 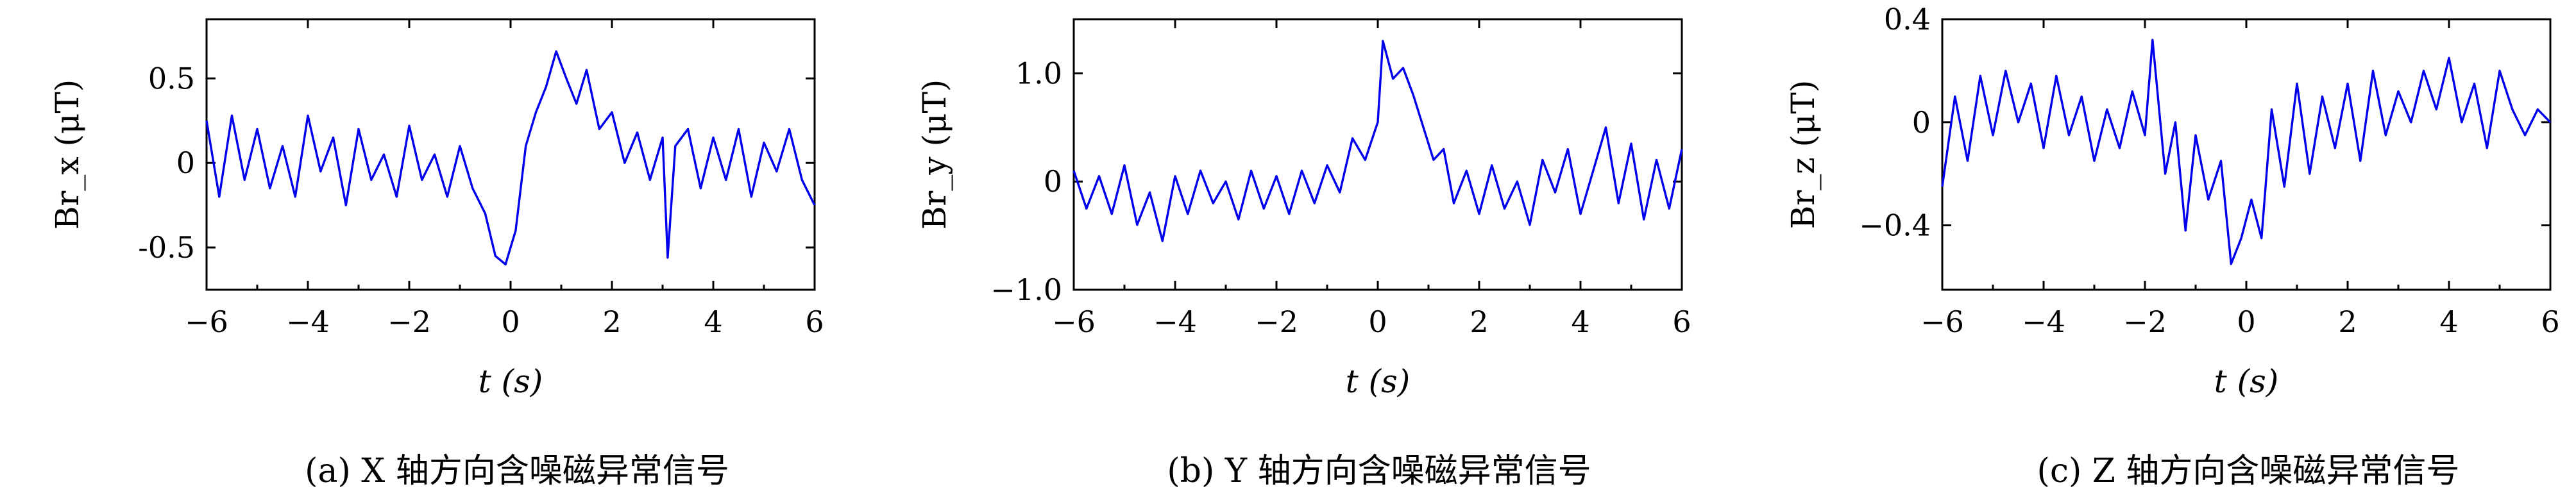 What do you see at coordinates (2248, 471) in the screenshot?
I see `panel-caption: (c) Z 轴方向含噪磁异常信号` at bounding box center [2248, 471].